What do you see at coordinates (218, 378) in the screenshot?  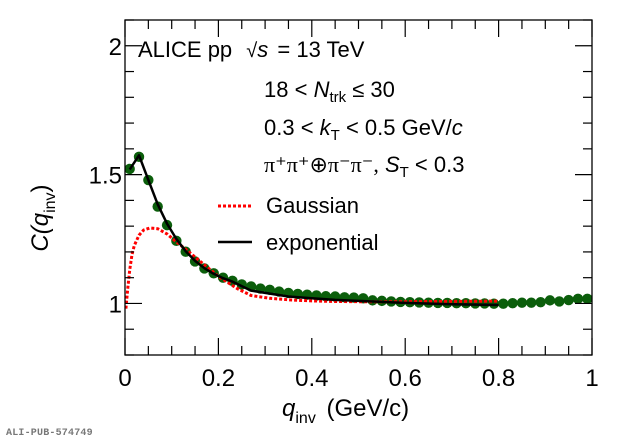 I see `x-tick-label: 0.2` at bounding box center [218, 378].